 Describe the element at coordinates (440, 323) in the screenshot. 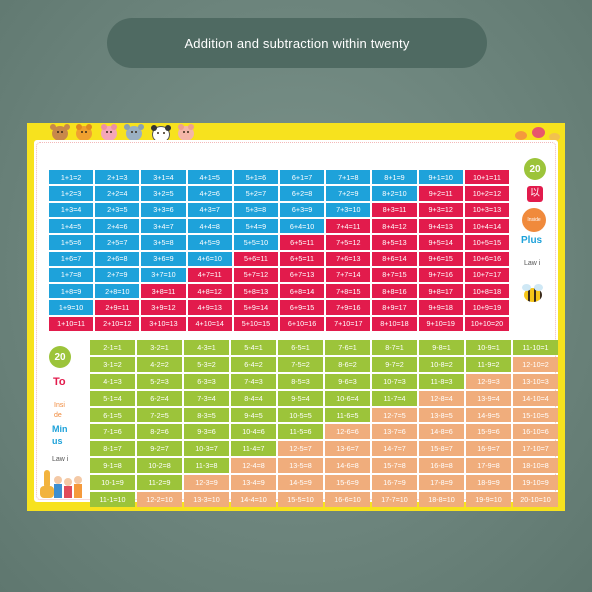

I see `addition-cell: 9+10=19` at that location.